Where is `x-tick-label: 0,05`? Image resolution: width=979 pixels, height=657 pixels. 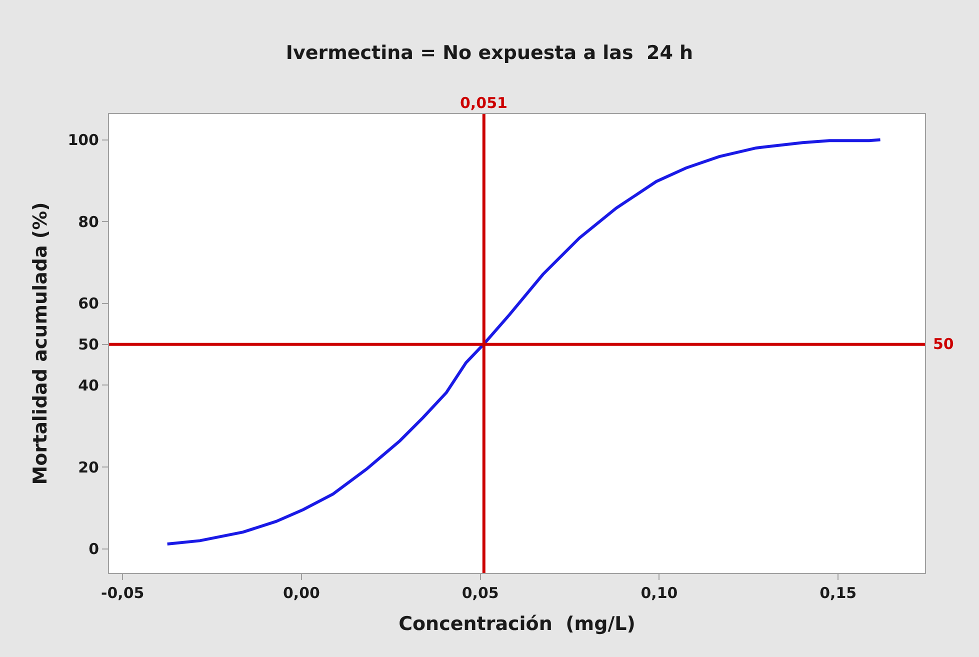
x-tick-label: 0,05 is located at coordinates (480, 593).